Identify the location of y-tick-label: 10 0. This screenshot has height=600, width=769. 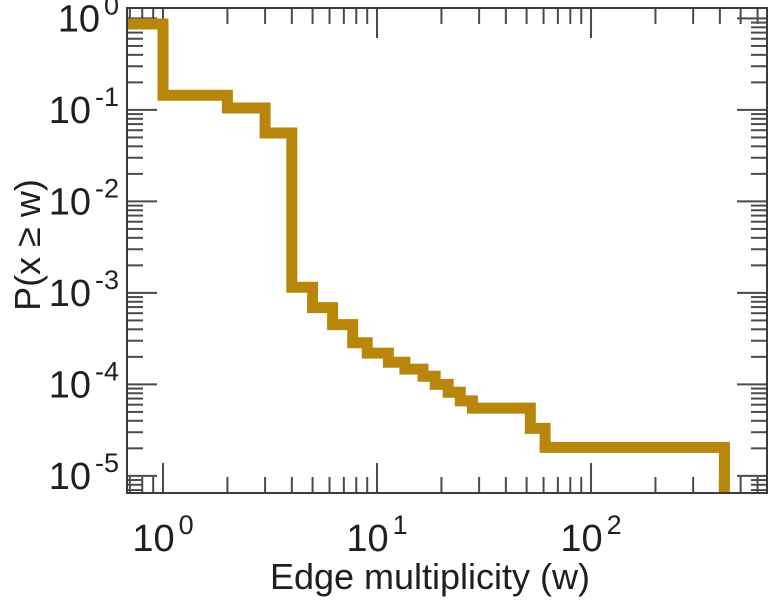
(88, 20).